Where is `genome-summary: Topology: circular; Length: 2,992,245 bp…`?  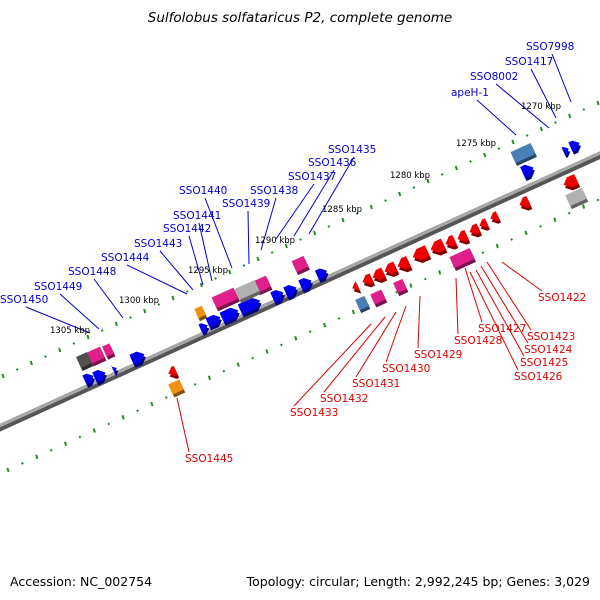 genome-summary: Topology: circular; Length: 2,992,245 bp… is located at coordinates (418, 581).